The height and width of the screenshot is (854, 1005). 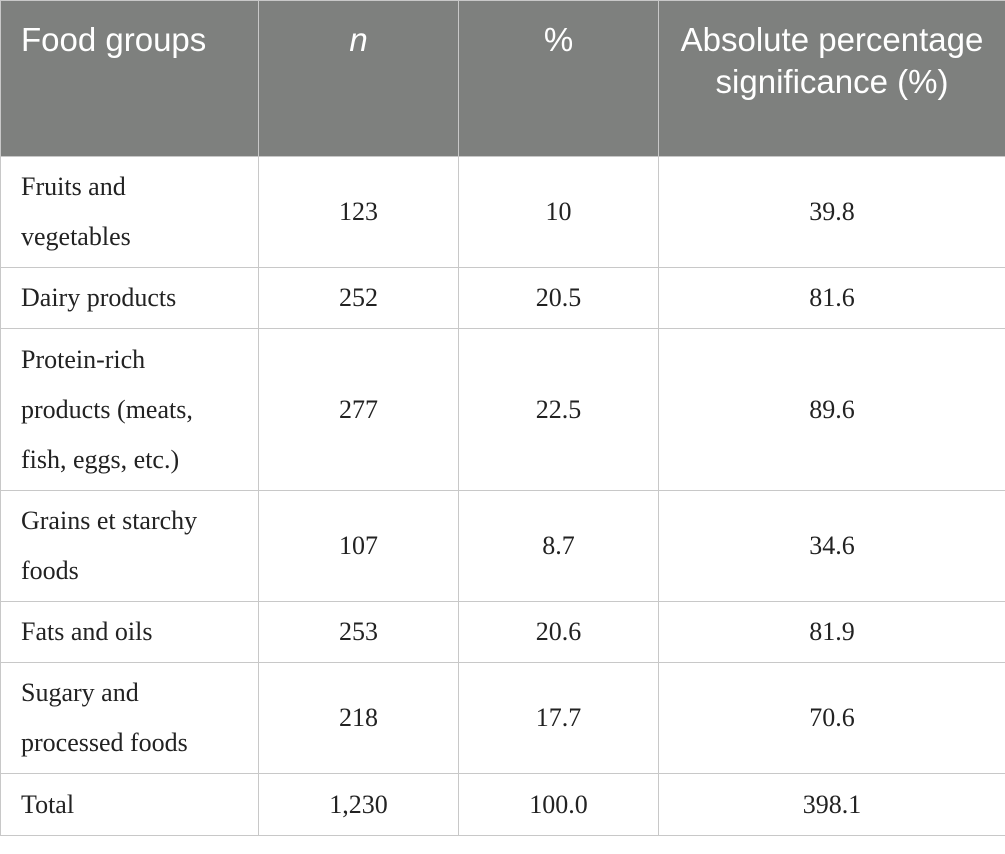 What do you see at coordinates (358, 804) in the screenshot?
I see `table-cell: 1,230` at bounding box center [358, 804].